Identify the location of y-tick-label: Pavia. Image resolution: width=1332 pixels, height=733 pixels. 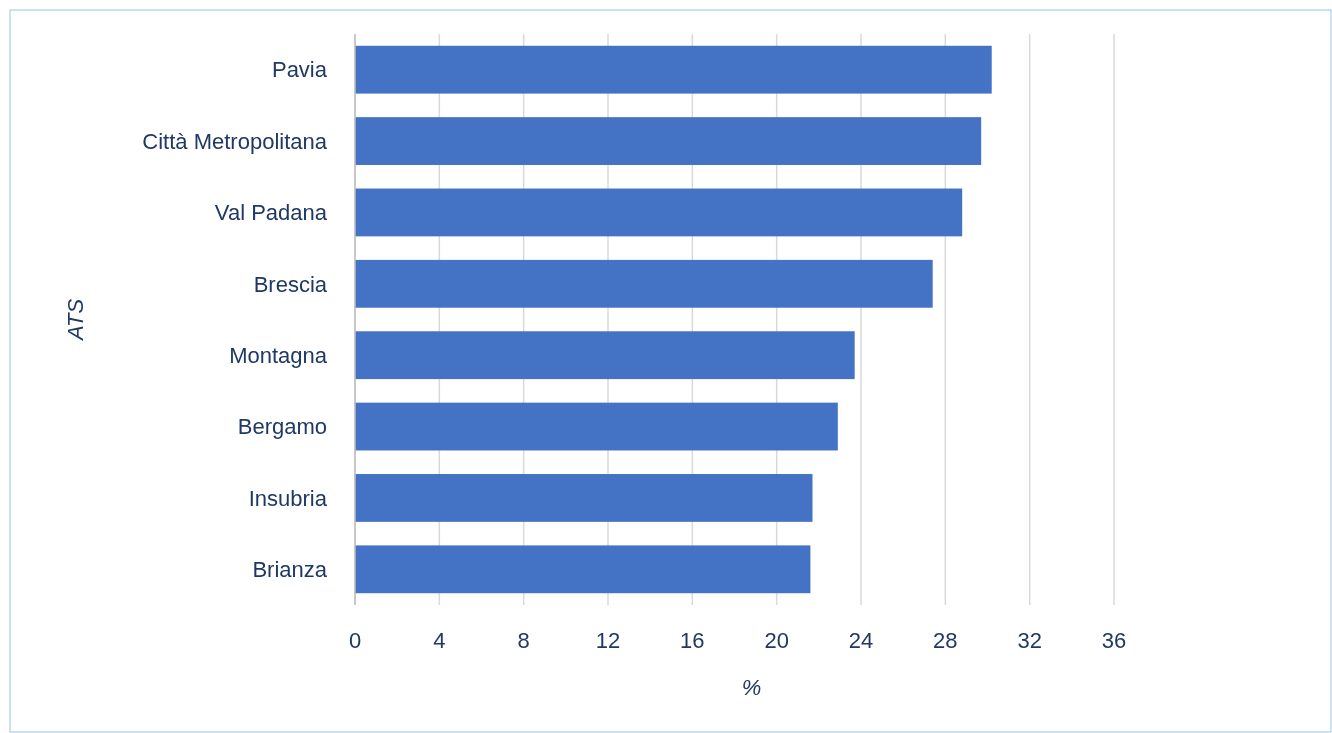
(299, 70).